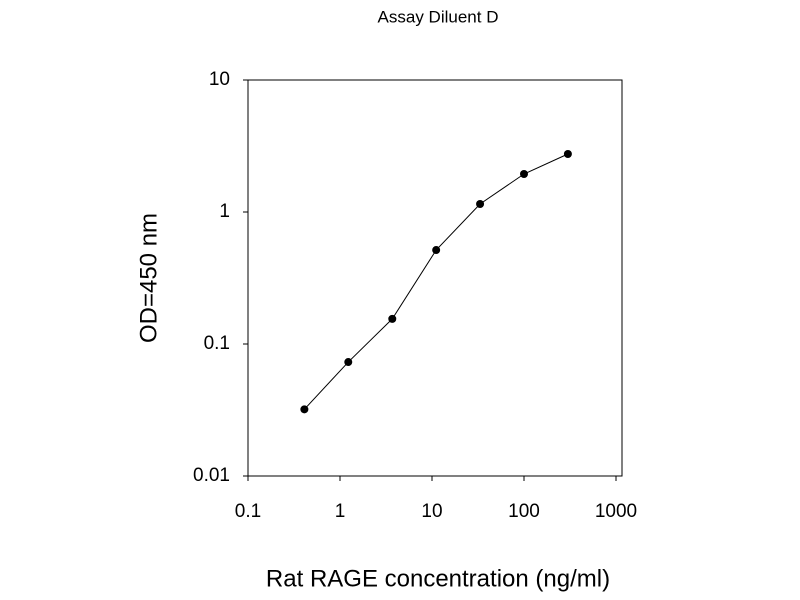  I want to click on x-tick-label: 1, so click(340, 511).